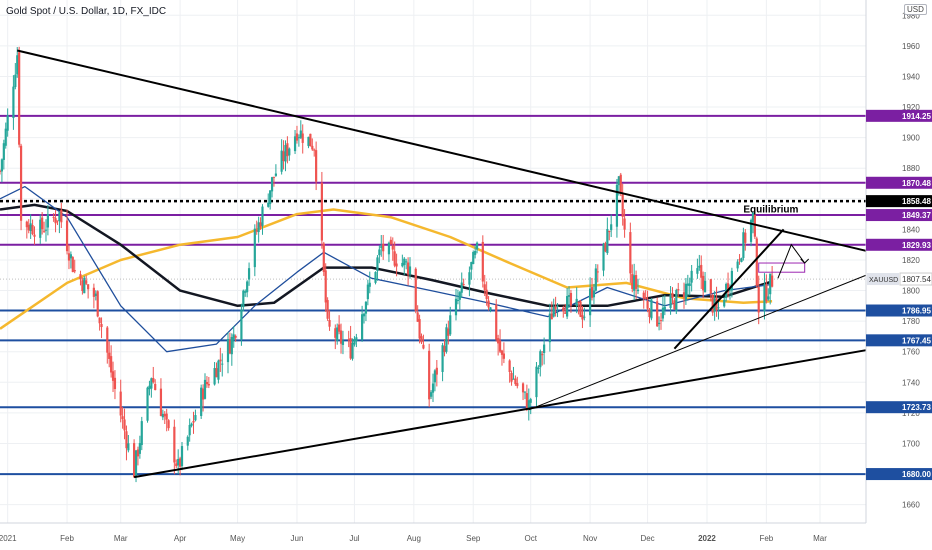  Describe the element at coordinates (530, 538) in the screenshot. I see `time-tick-label: Oct` at that location.